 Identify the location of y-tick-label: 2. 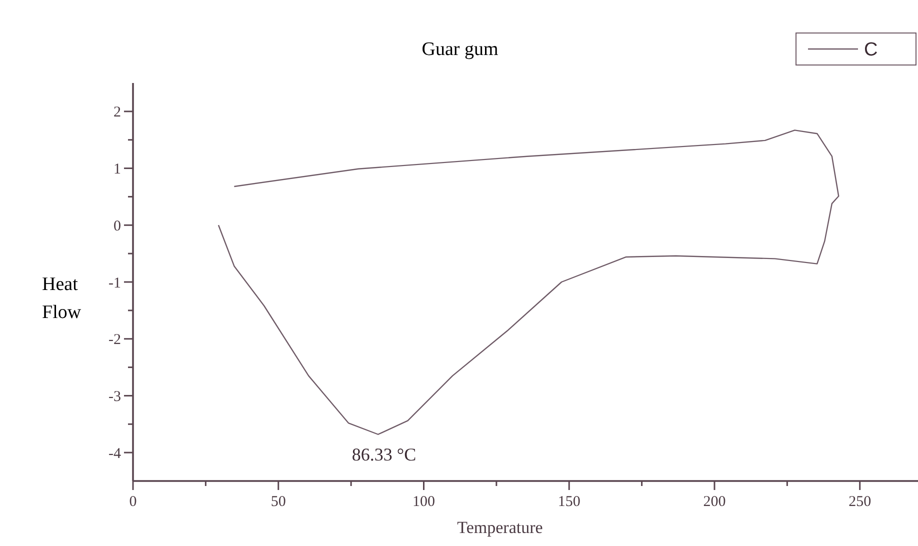
(117, 112).